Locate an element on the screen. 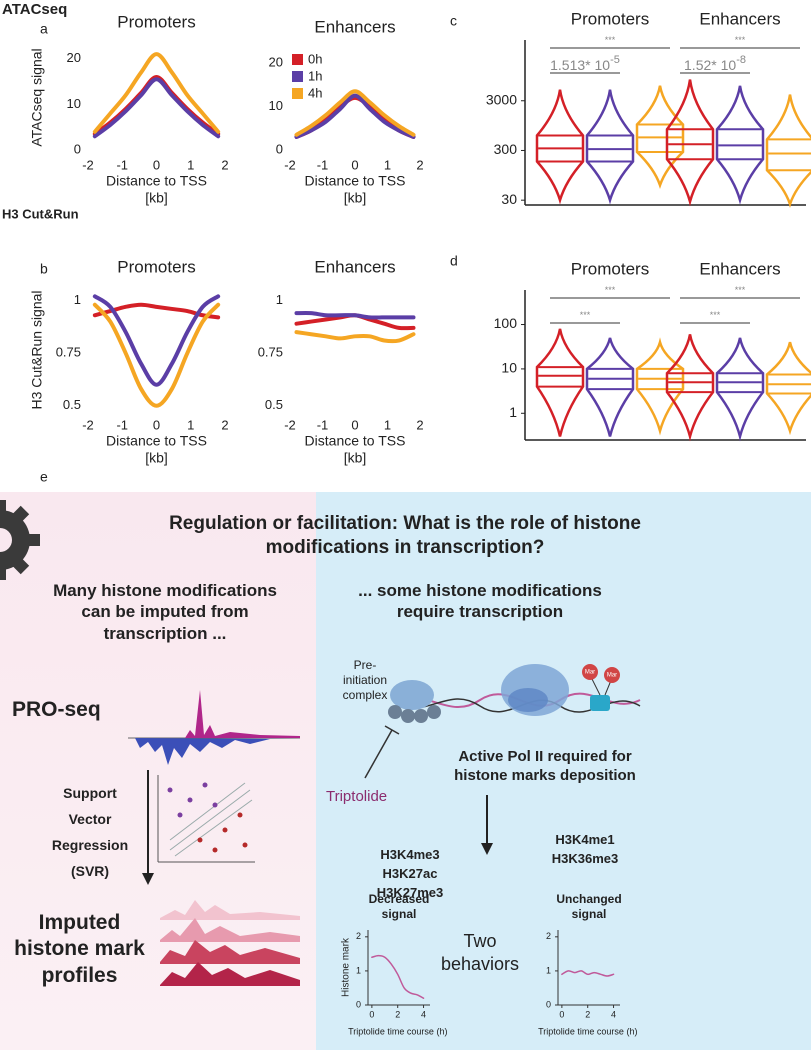  chart-title: signal is located at coordinates (399, 914).